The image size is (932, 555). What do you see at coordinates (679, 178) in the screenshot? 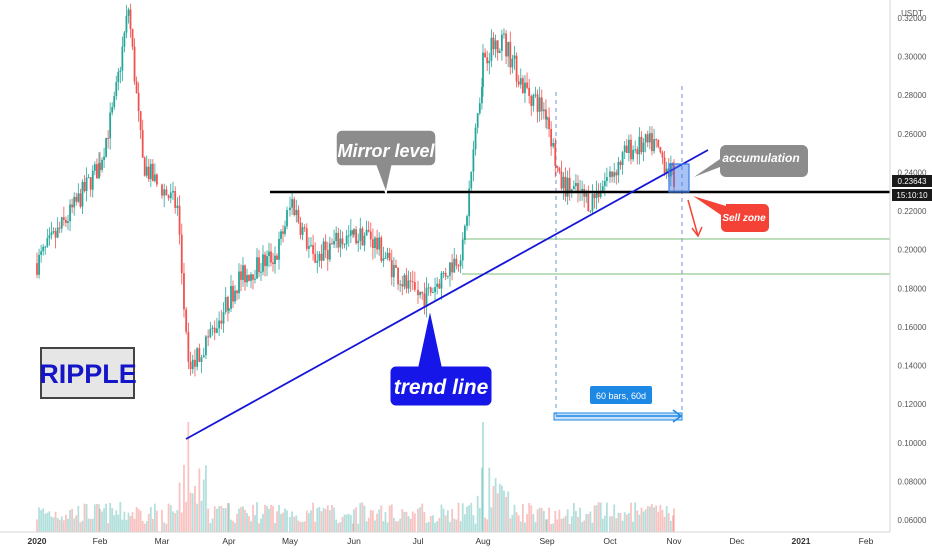
I see `accumulation-box` at bounding box center [679, 178].